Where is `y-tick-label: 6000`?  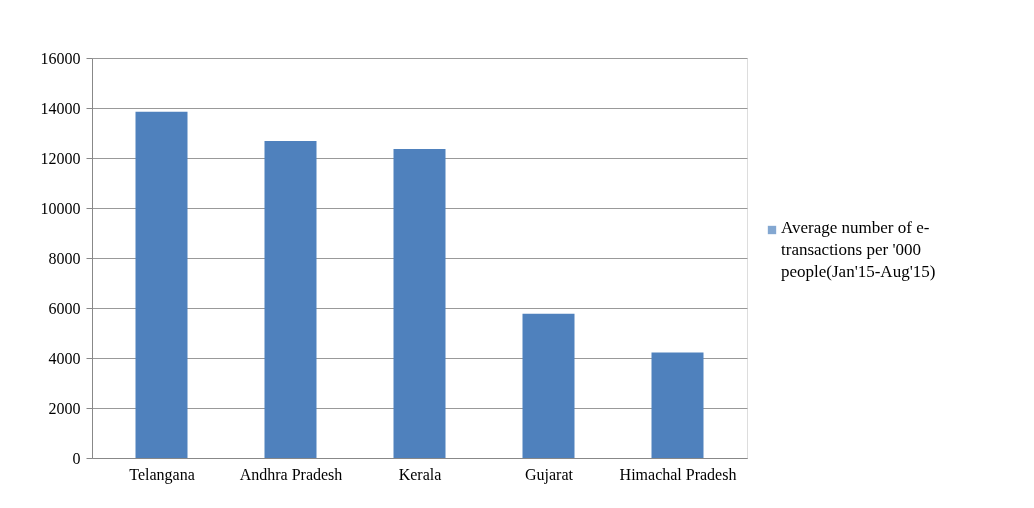 y-tick-label: 6000 is located at coordinates (64, 308).